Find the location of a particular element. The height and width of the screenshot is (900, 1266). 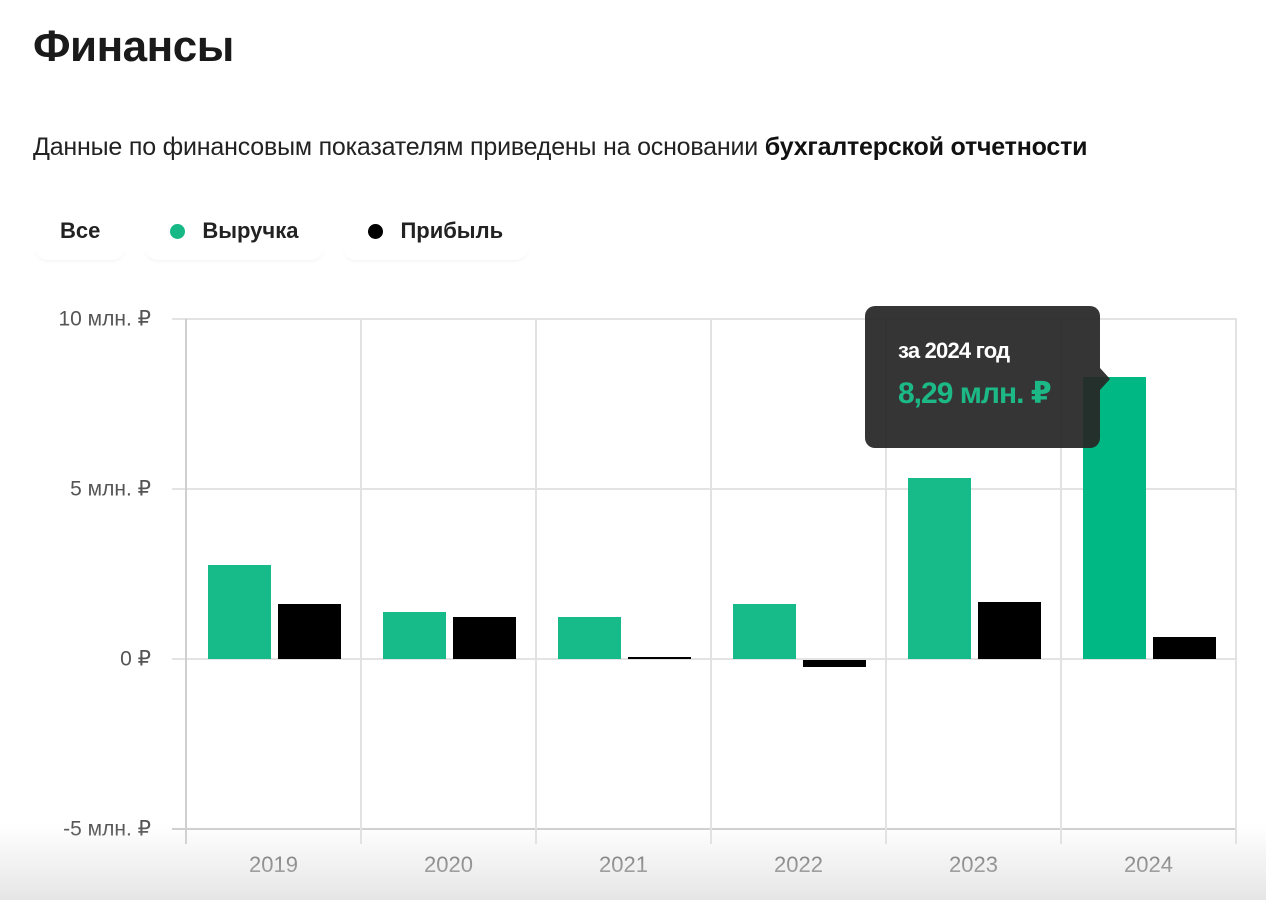

filter-all-button: Все is located at coordinates (80, 231).